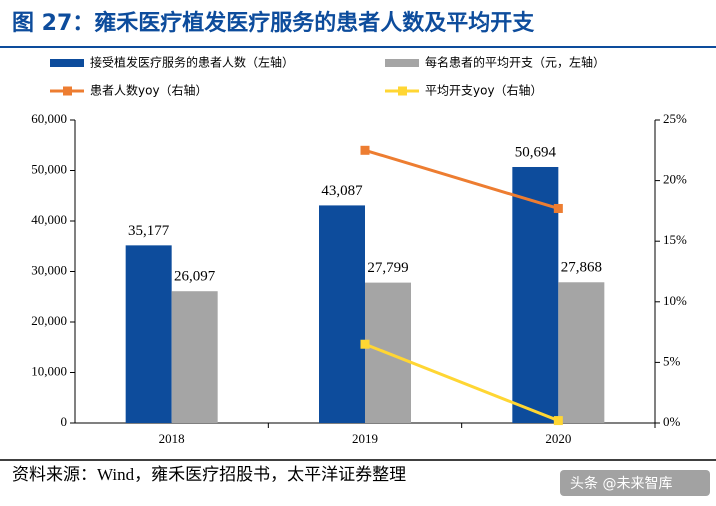 This screenshot has height=506, width=716. Describe the element at coordinates (149, 231) in the screenshot. I see `value-label: 35,177` at that location.